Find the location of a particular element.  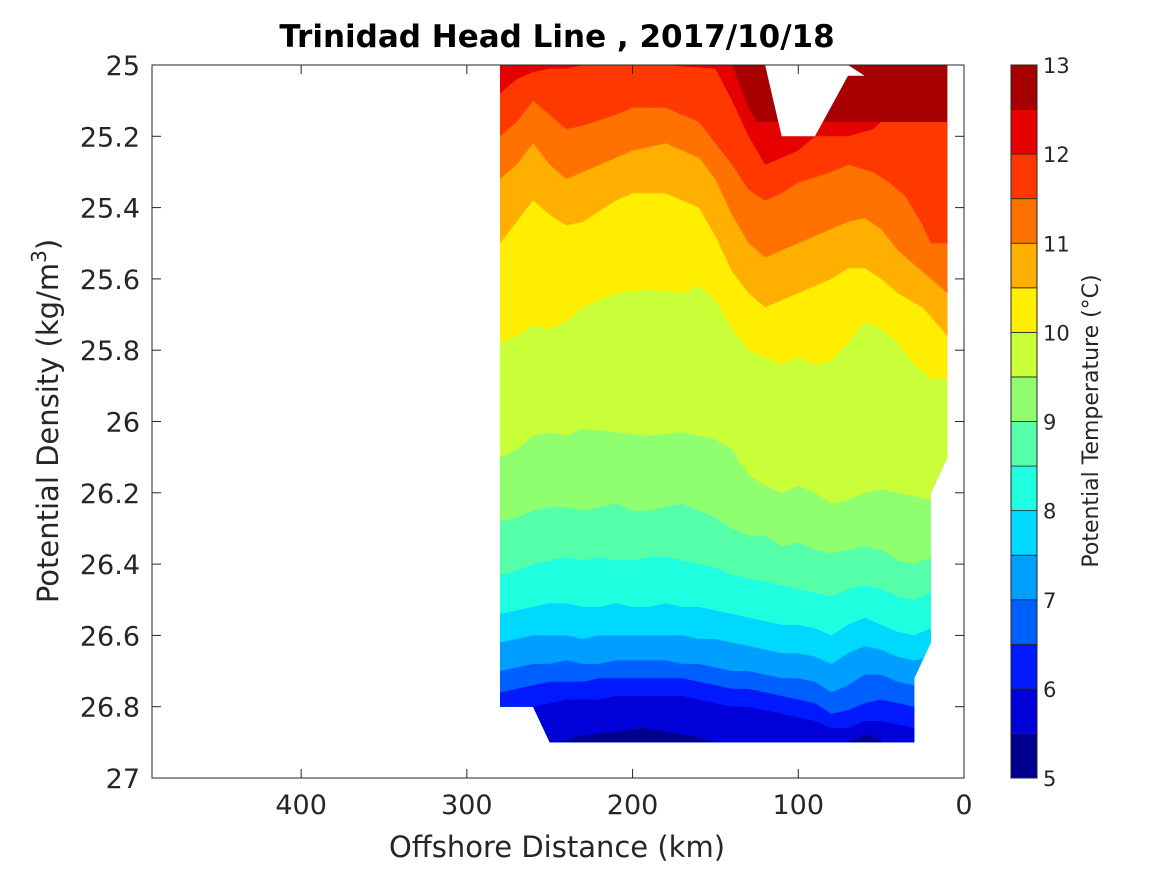

y-tick-label: 26 is located at coordinates (123, 423).